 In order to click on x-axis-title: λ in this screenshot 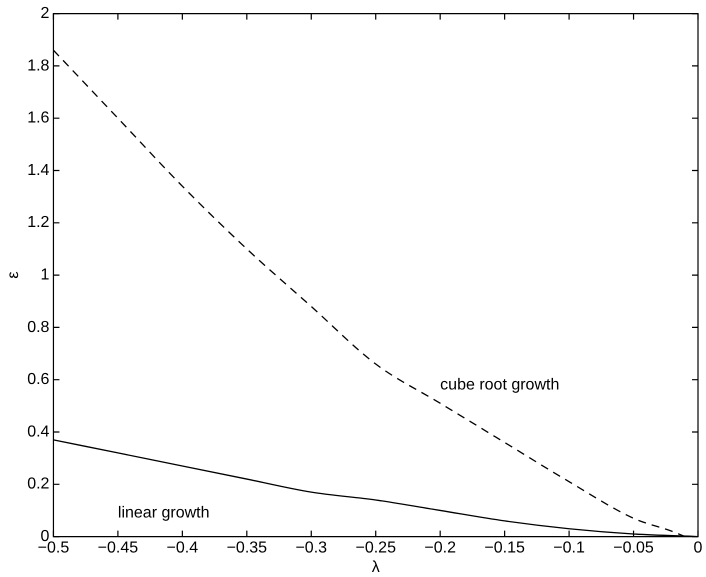, I will do `click(376, 567)`.